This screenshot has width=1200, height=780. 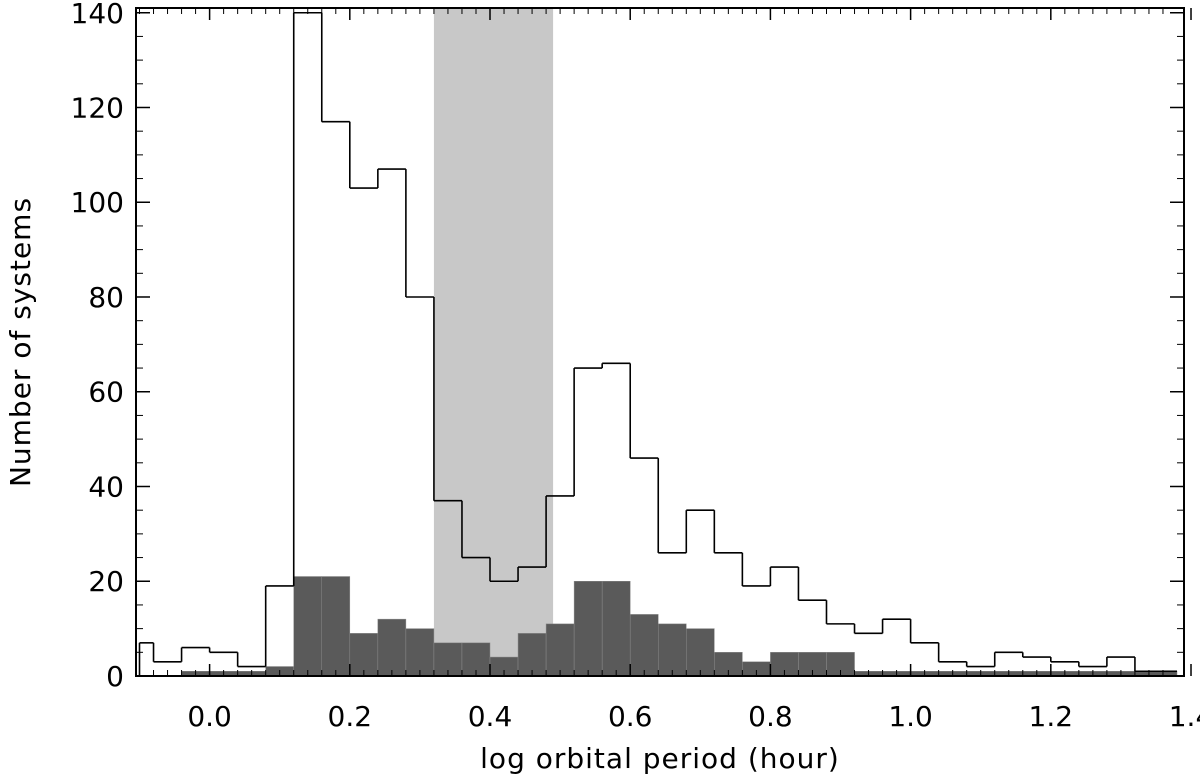 I want to click on y-tick-label: 0, so click(x=115, y=676).